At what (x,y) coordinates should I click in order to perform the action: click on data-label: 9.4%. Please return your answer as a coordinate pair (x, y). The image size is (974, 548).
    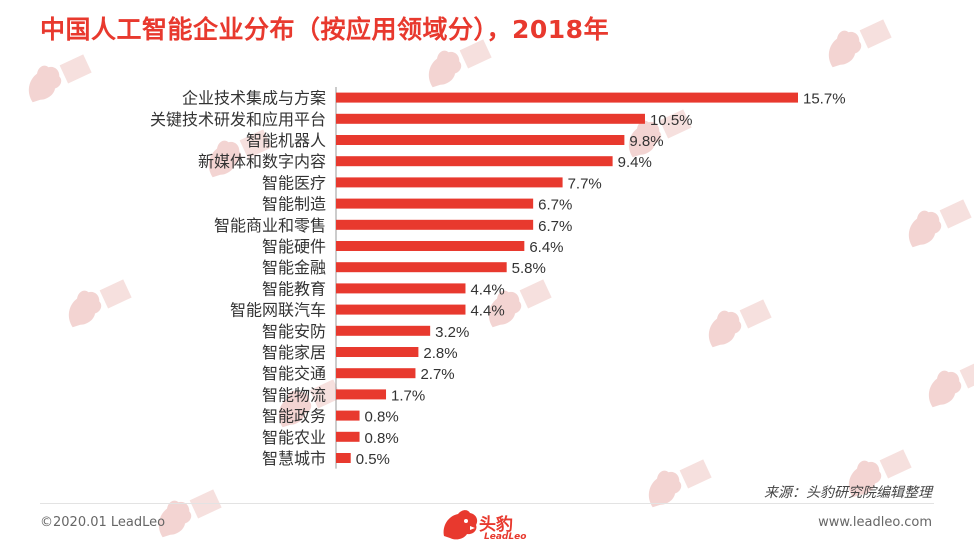
    Looking at the image, I should click on (635, 162).